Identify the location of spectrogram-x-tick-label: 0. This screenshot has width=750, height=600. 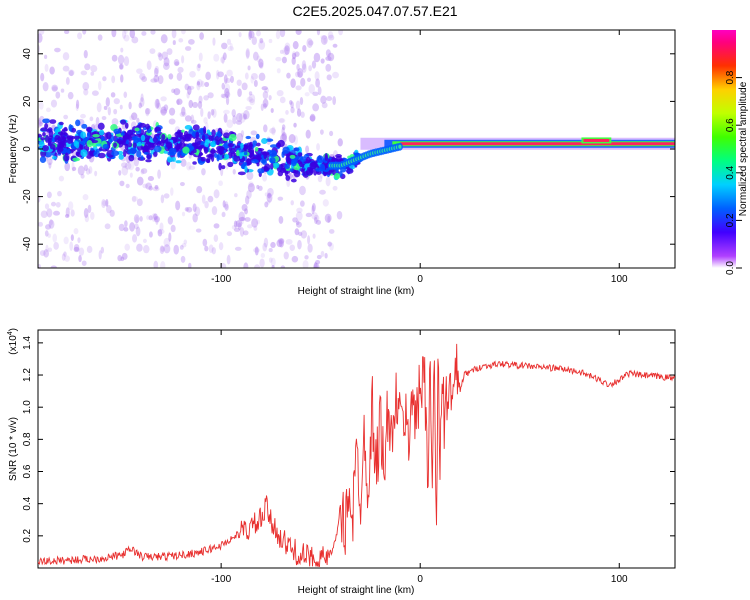
(420, 279).